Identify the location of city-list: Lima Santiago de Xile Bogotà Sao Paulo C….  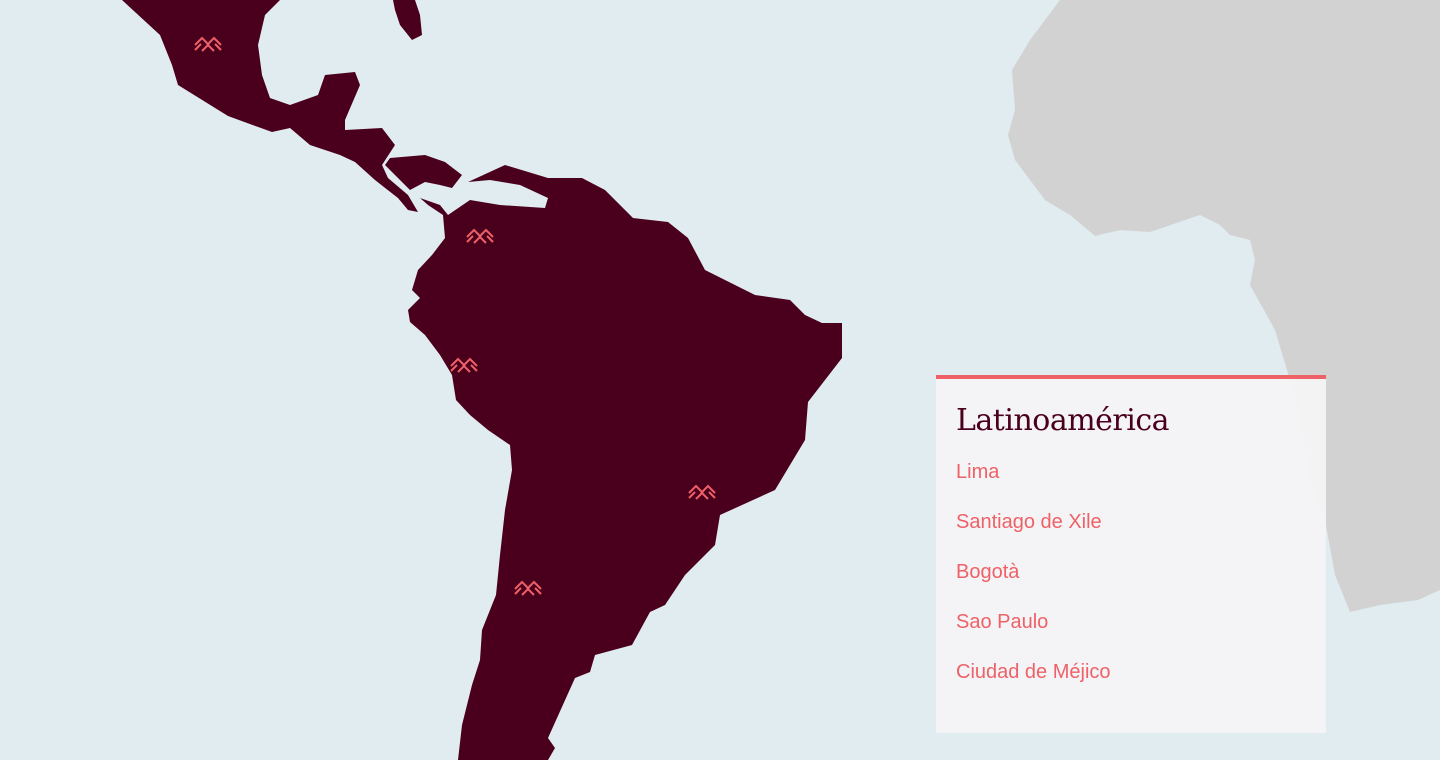
(1033, 586).